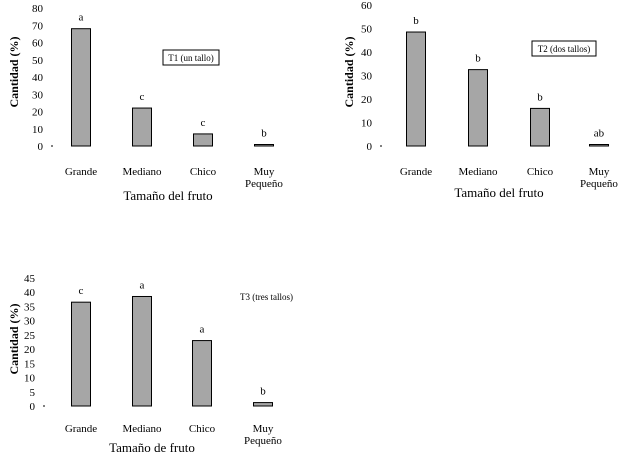 This screenshot has width=627, height=455. Describe the element at coordinates (30, 279) in the screenshot. I see `y-tick-label: 45` at that location.